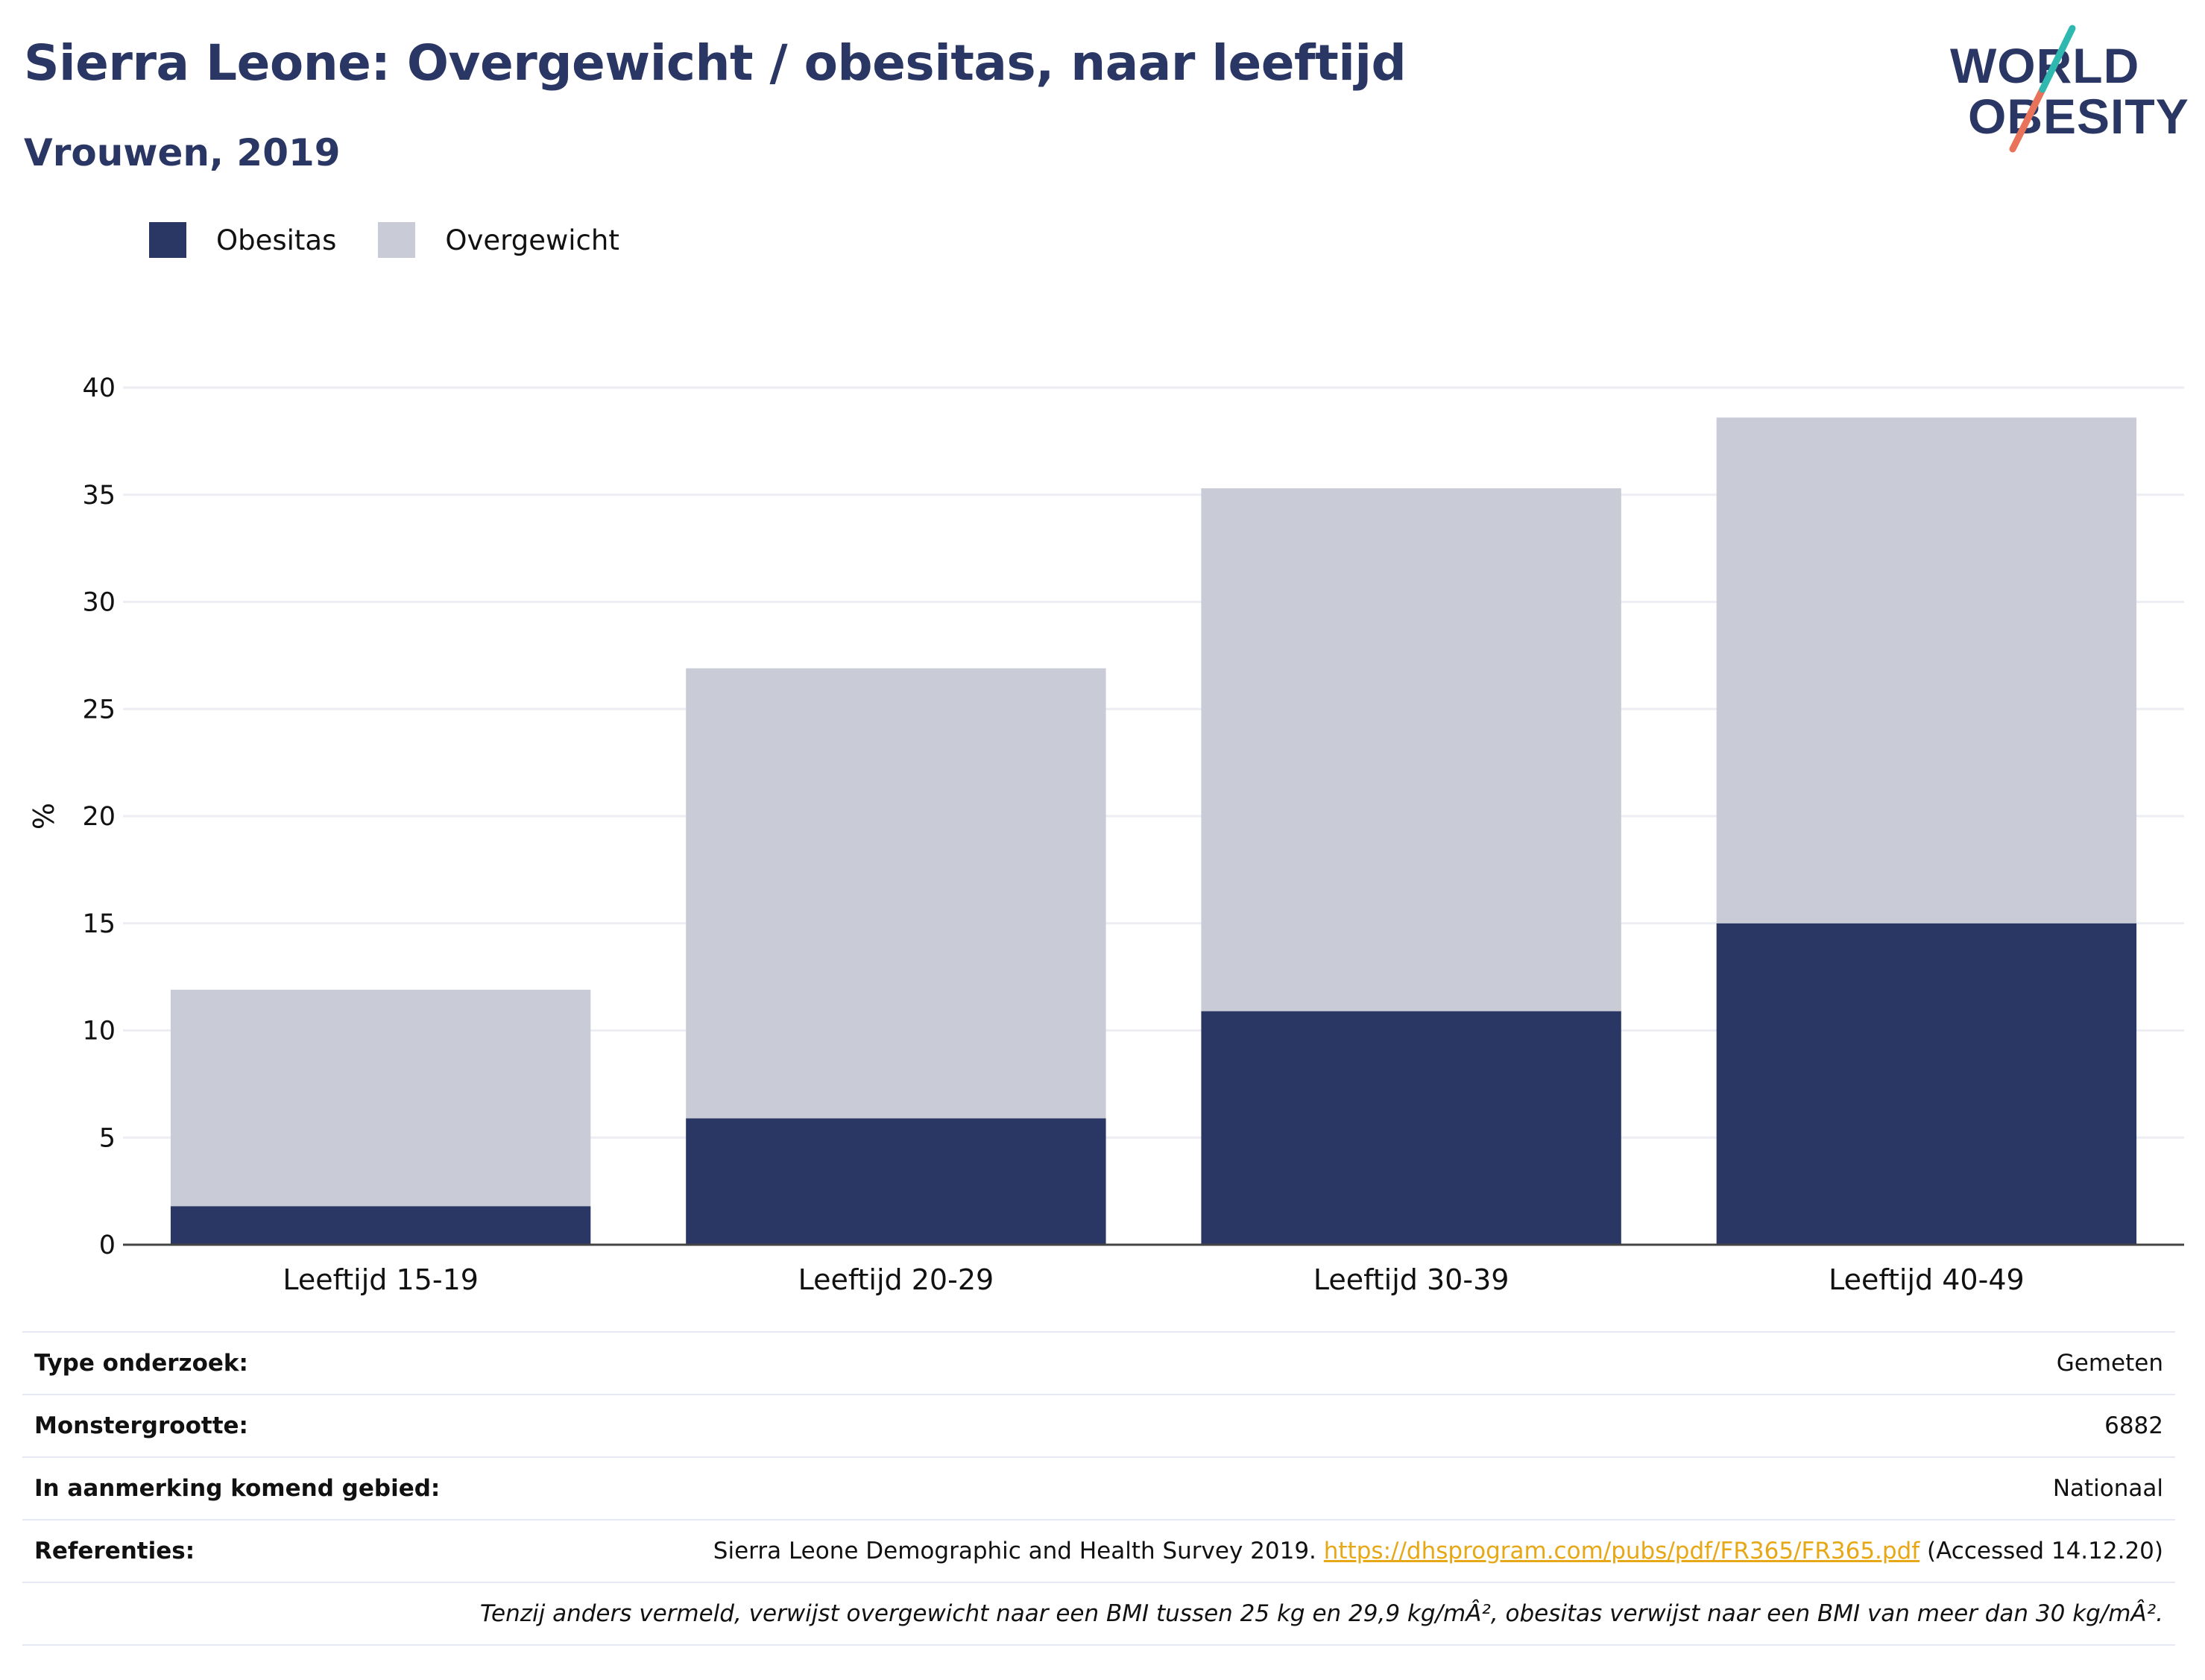  Describe the element at coordinates (114, 1551) in the screenshot. I see `meta-key: Referenties:` at that location.